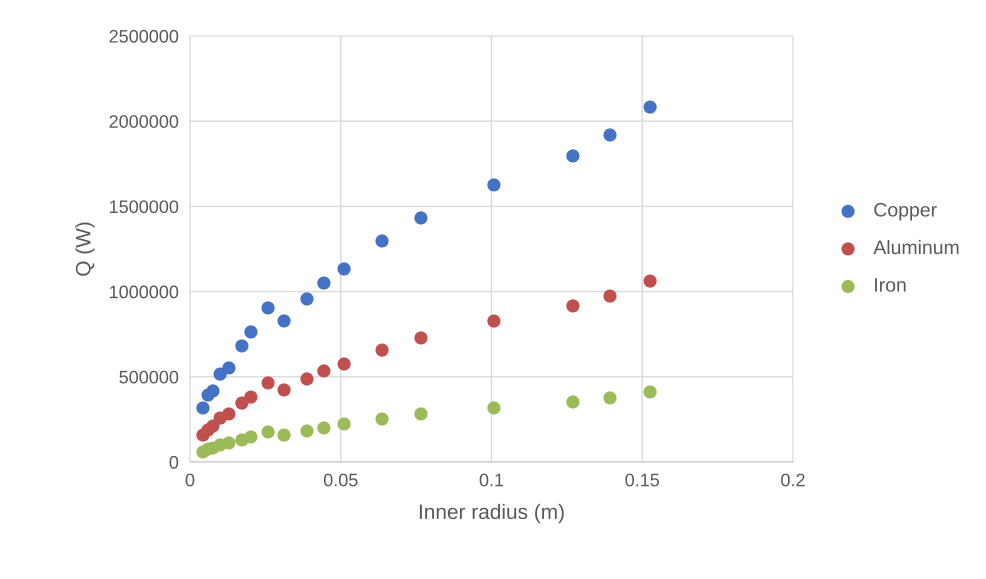 The image size is (986, 579). I want to click on y-tick-label: 2000000, so click(144, 121).